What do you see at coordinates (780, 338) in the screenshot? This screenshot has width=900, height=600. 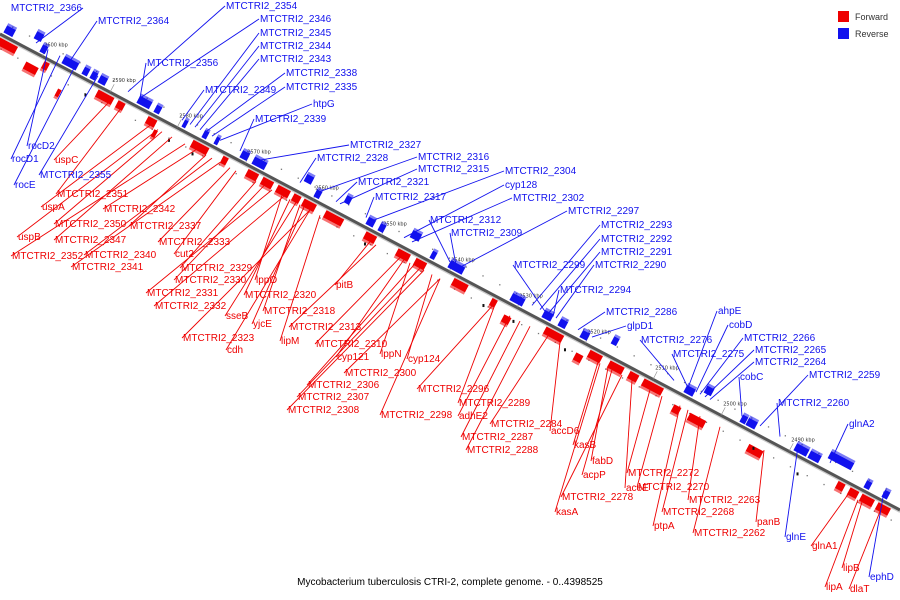 I see `gene-label: MTCTRI2_2266` at bounding box center [780, 338].